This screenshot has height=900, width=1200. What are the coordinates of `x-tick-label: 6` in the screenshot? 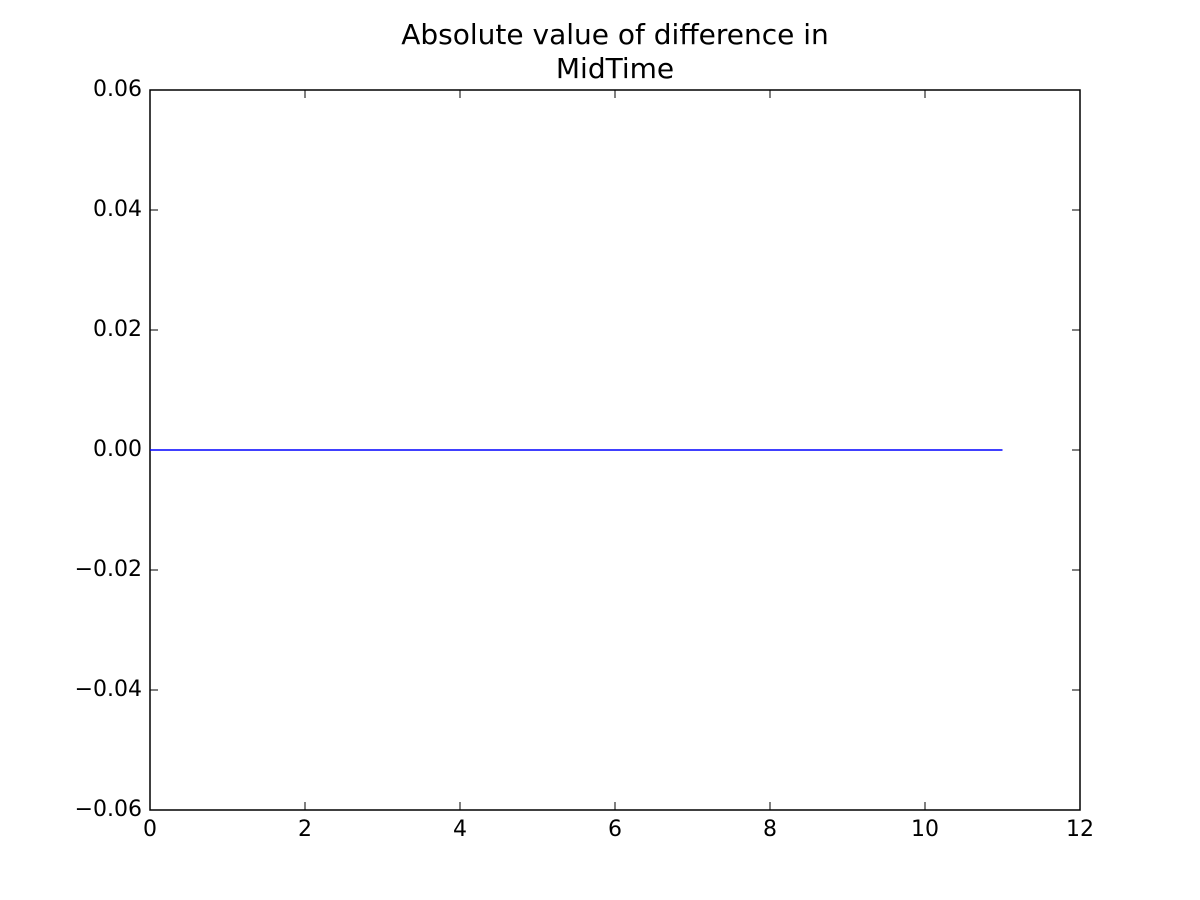 It's located at (615, 829).